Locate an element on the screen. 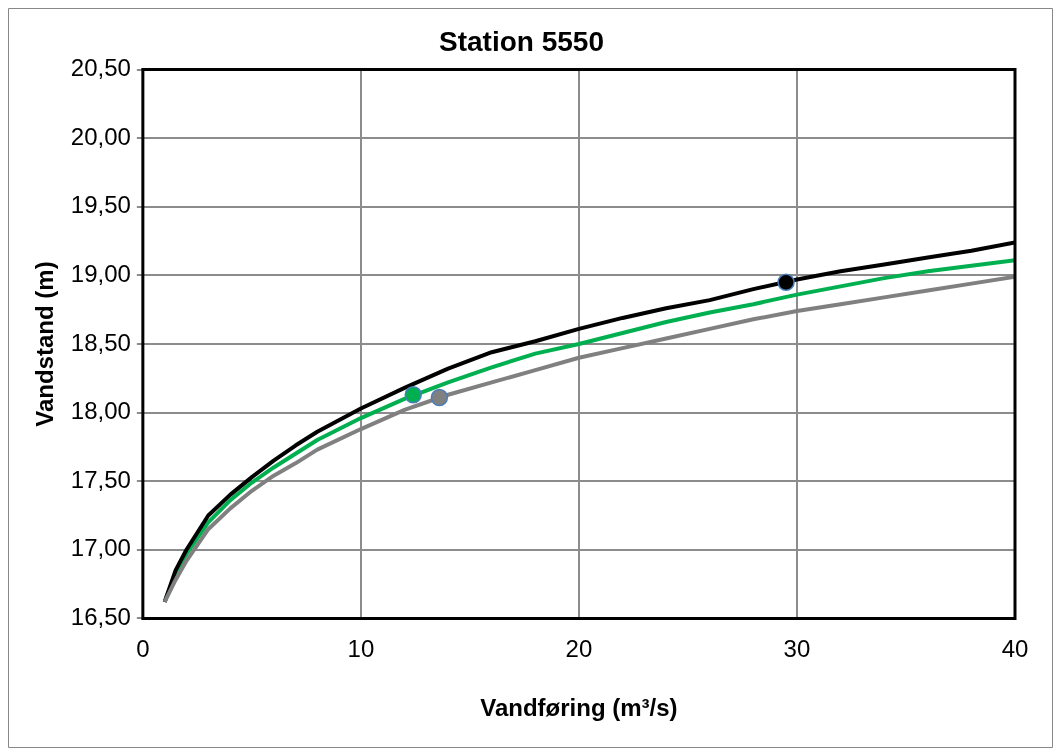  y-tick-label: 18,50 is located at coordinates (100, 342).